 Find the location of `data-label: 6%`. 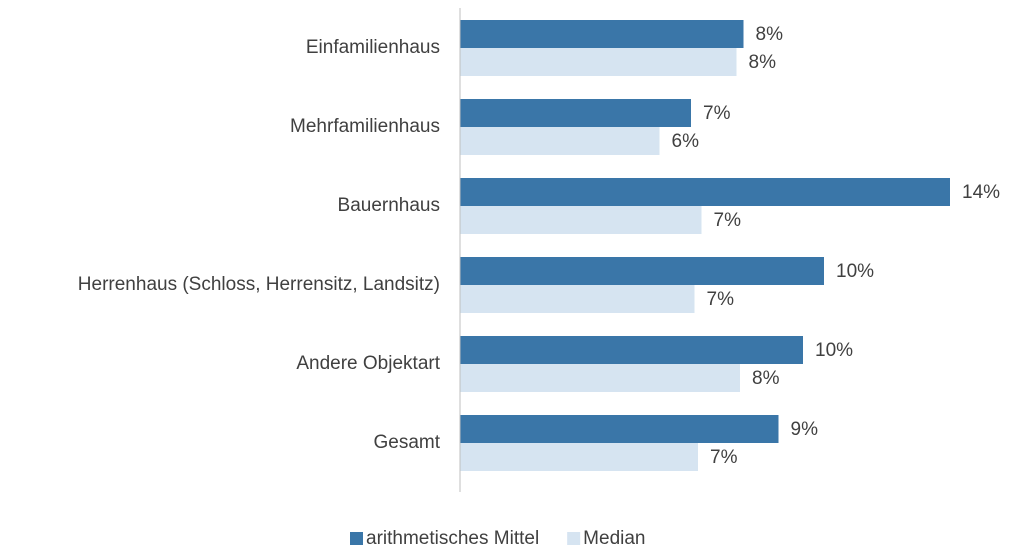

data-label: 6% is located at coordinates (686, 141).